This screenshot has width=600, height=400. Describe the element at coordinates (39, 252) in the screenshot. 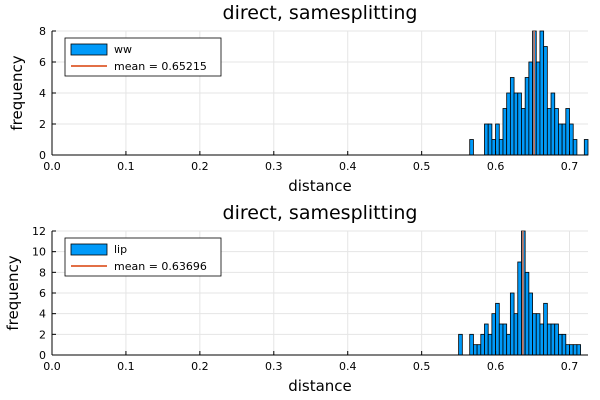

I see `y-tick-label: 10` at that location.